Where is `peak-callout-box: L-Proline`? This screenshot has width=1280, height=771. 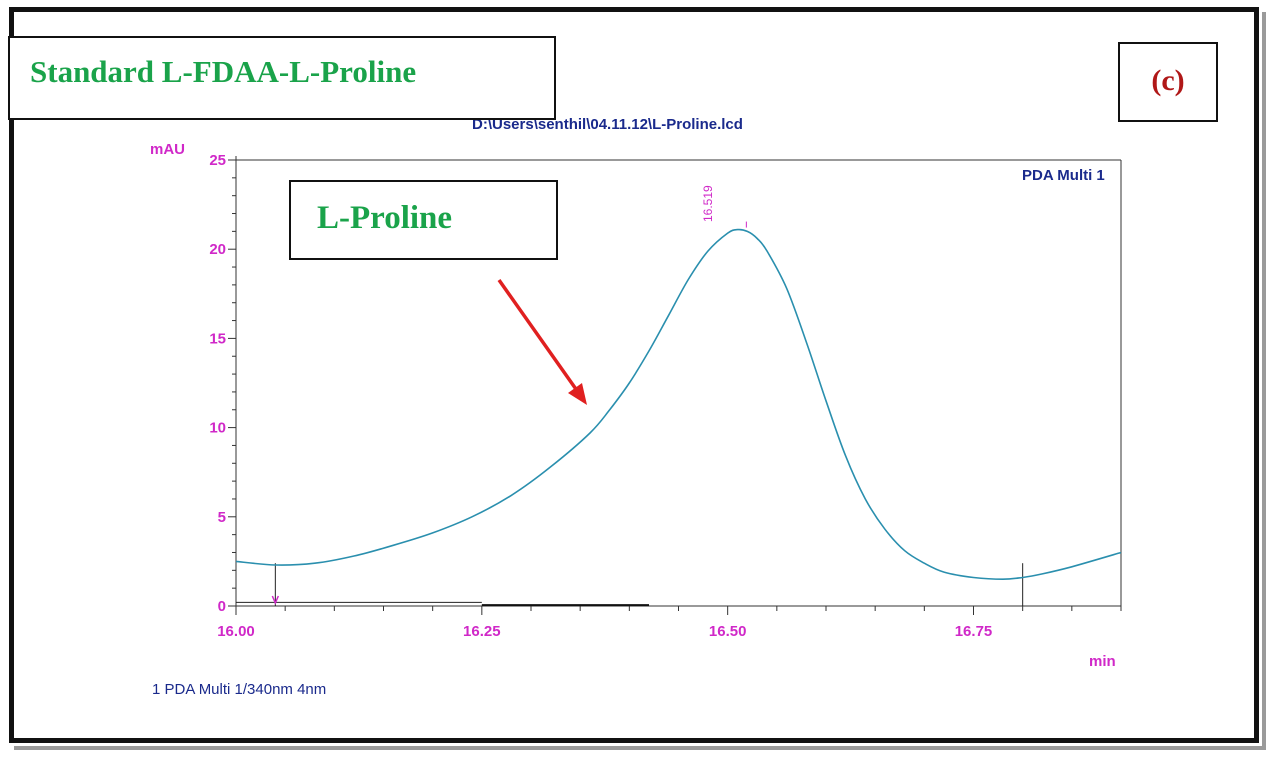 peak-callout-box: L-Proline is located at coordinates (423, 220).